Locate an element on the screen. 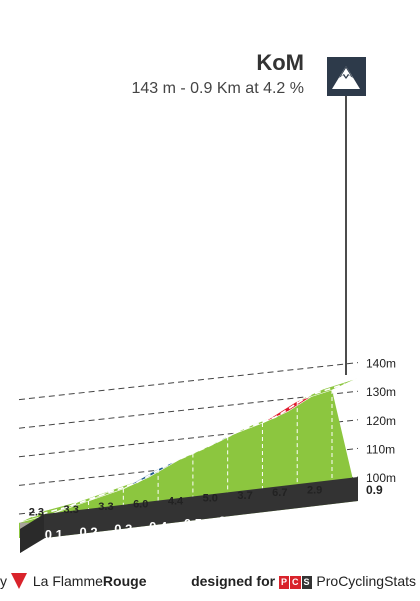  flame-flag-icon is located at coordinates (18, 581).